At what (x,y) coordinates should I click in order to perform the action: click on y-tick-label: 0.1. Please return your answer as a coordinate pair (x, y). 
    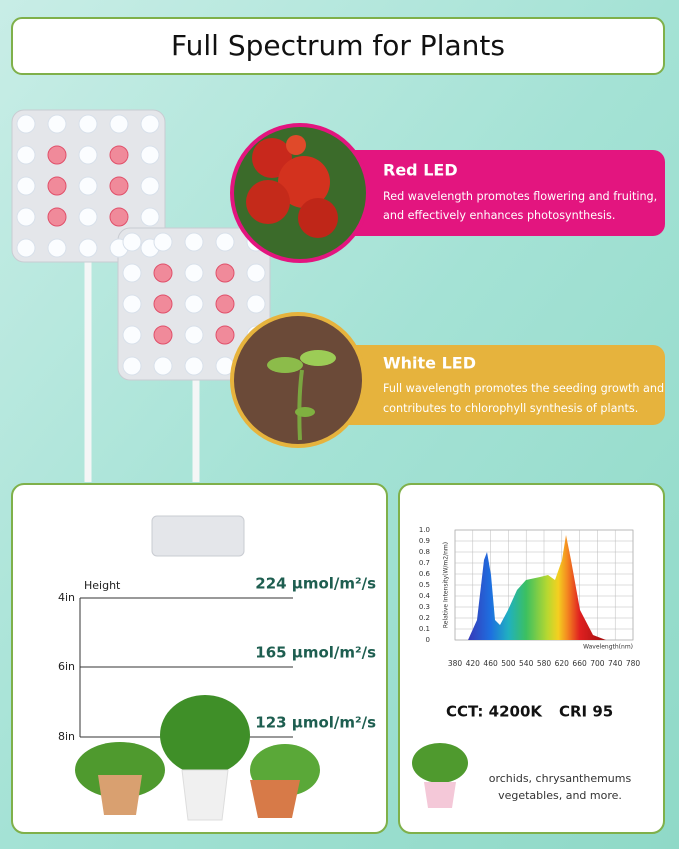
    Looking at the image, I should click on (424, 629).